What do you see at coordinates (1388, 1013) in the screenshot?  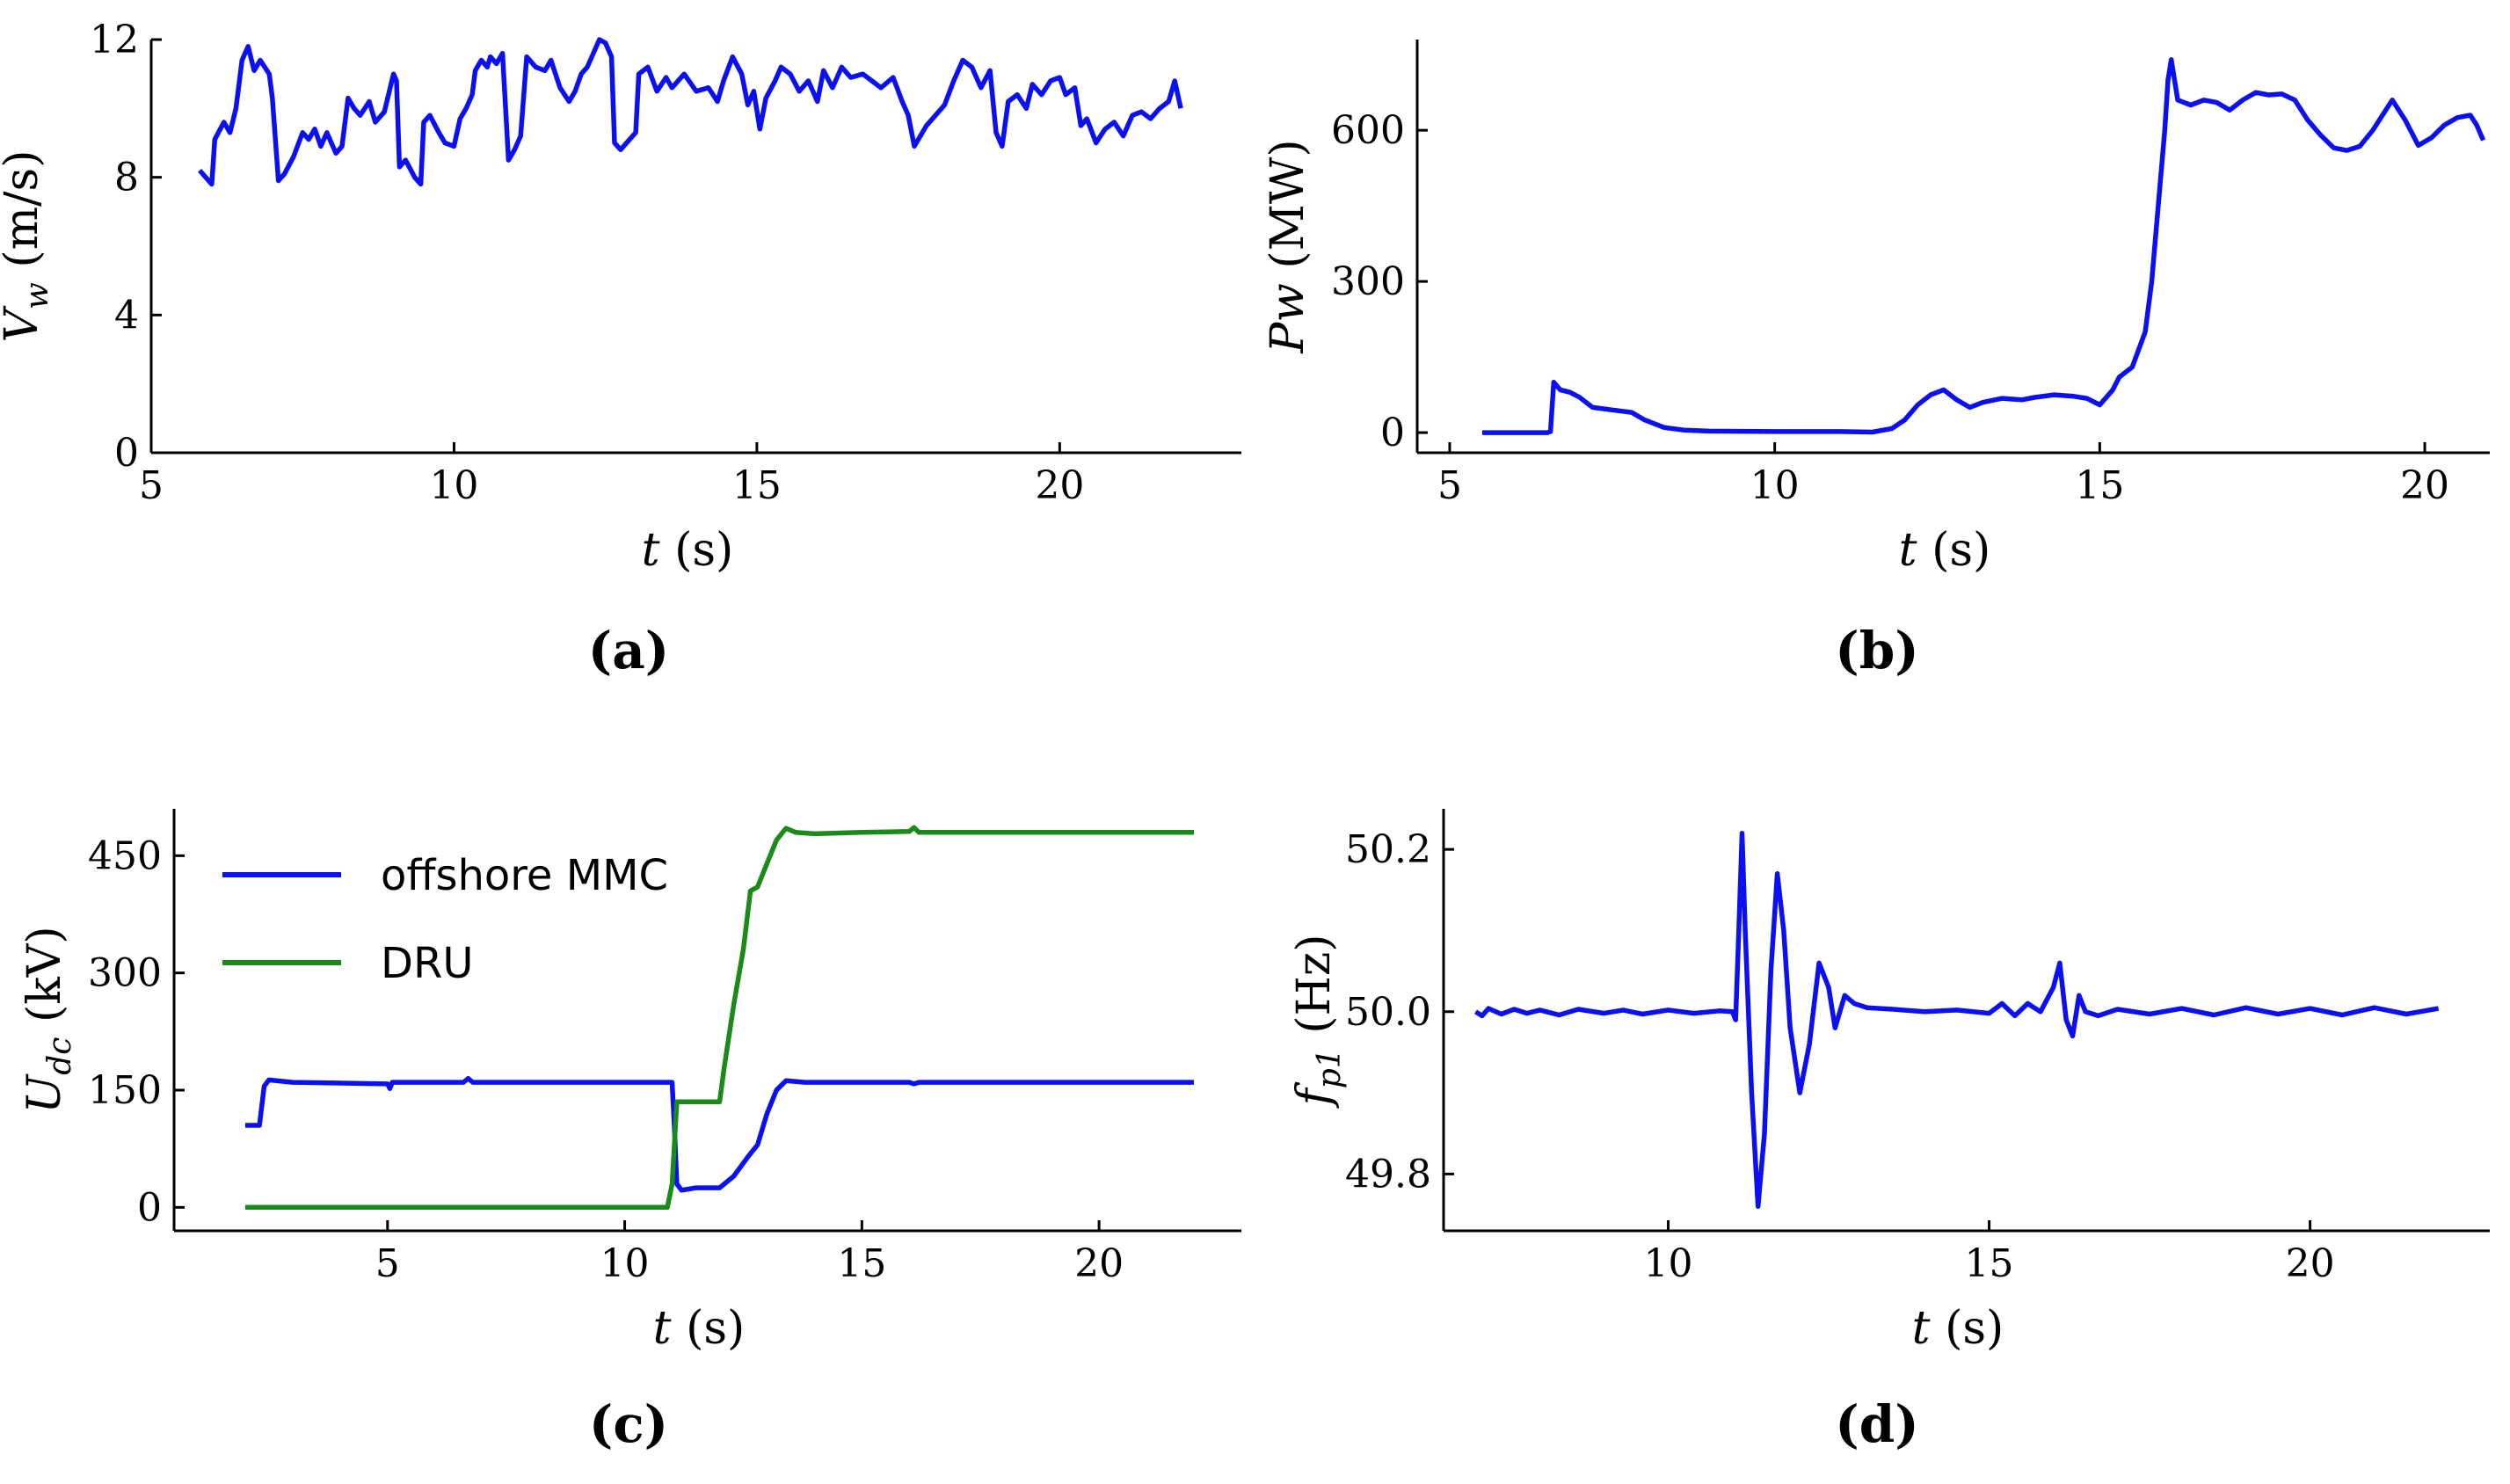 I see `y-tick-label: 50.0` at bounding box center [1388, 1013].